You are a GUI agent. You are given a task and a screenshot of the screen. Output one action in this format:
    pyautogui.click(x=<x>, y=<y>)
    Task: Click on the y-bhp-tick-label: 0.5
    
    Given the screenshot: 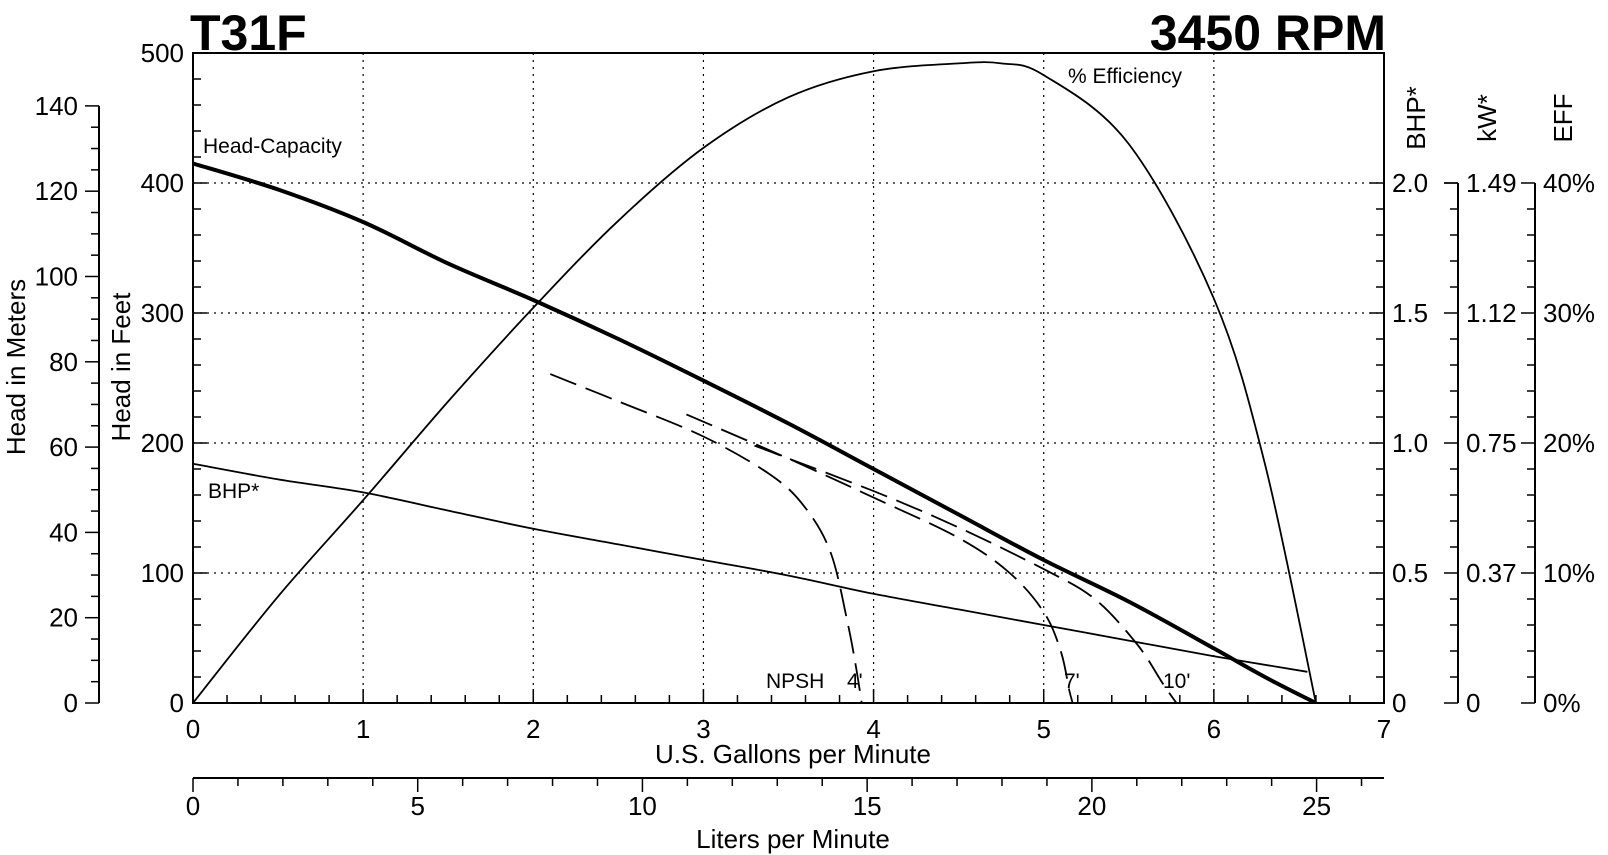 What is the action you would take?
    pyautogui.click(x=1410, y=573)
    